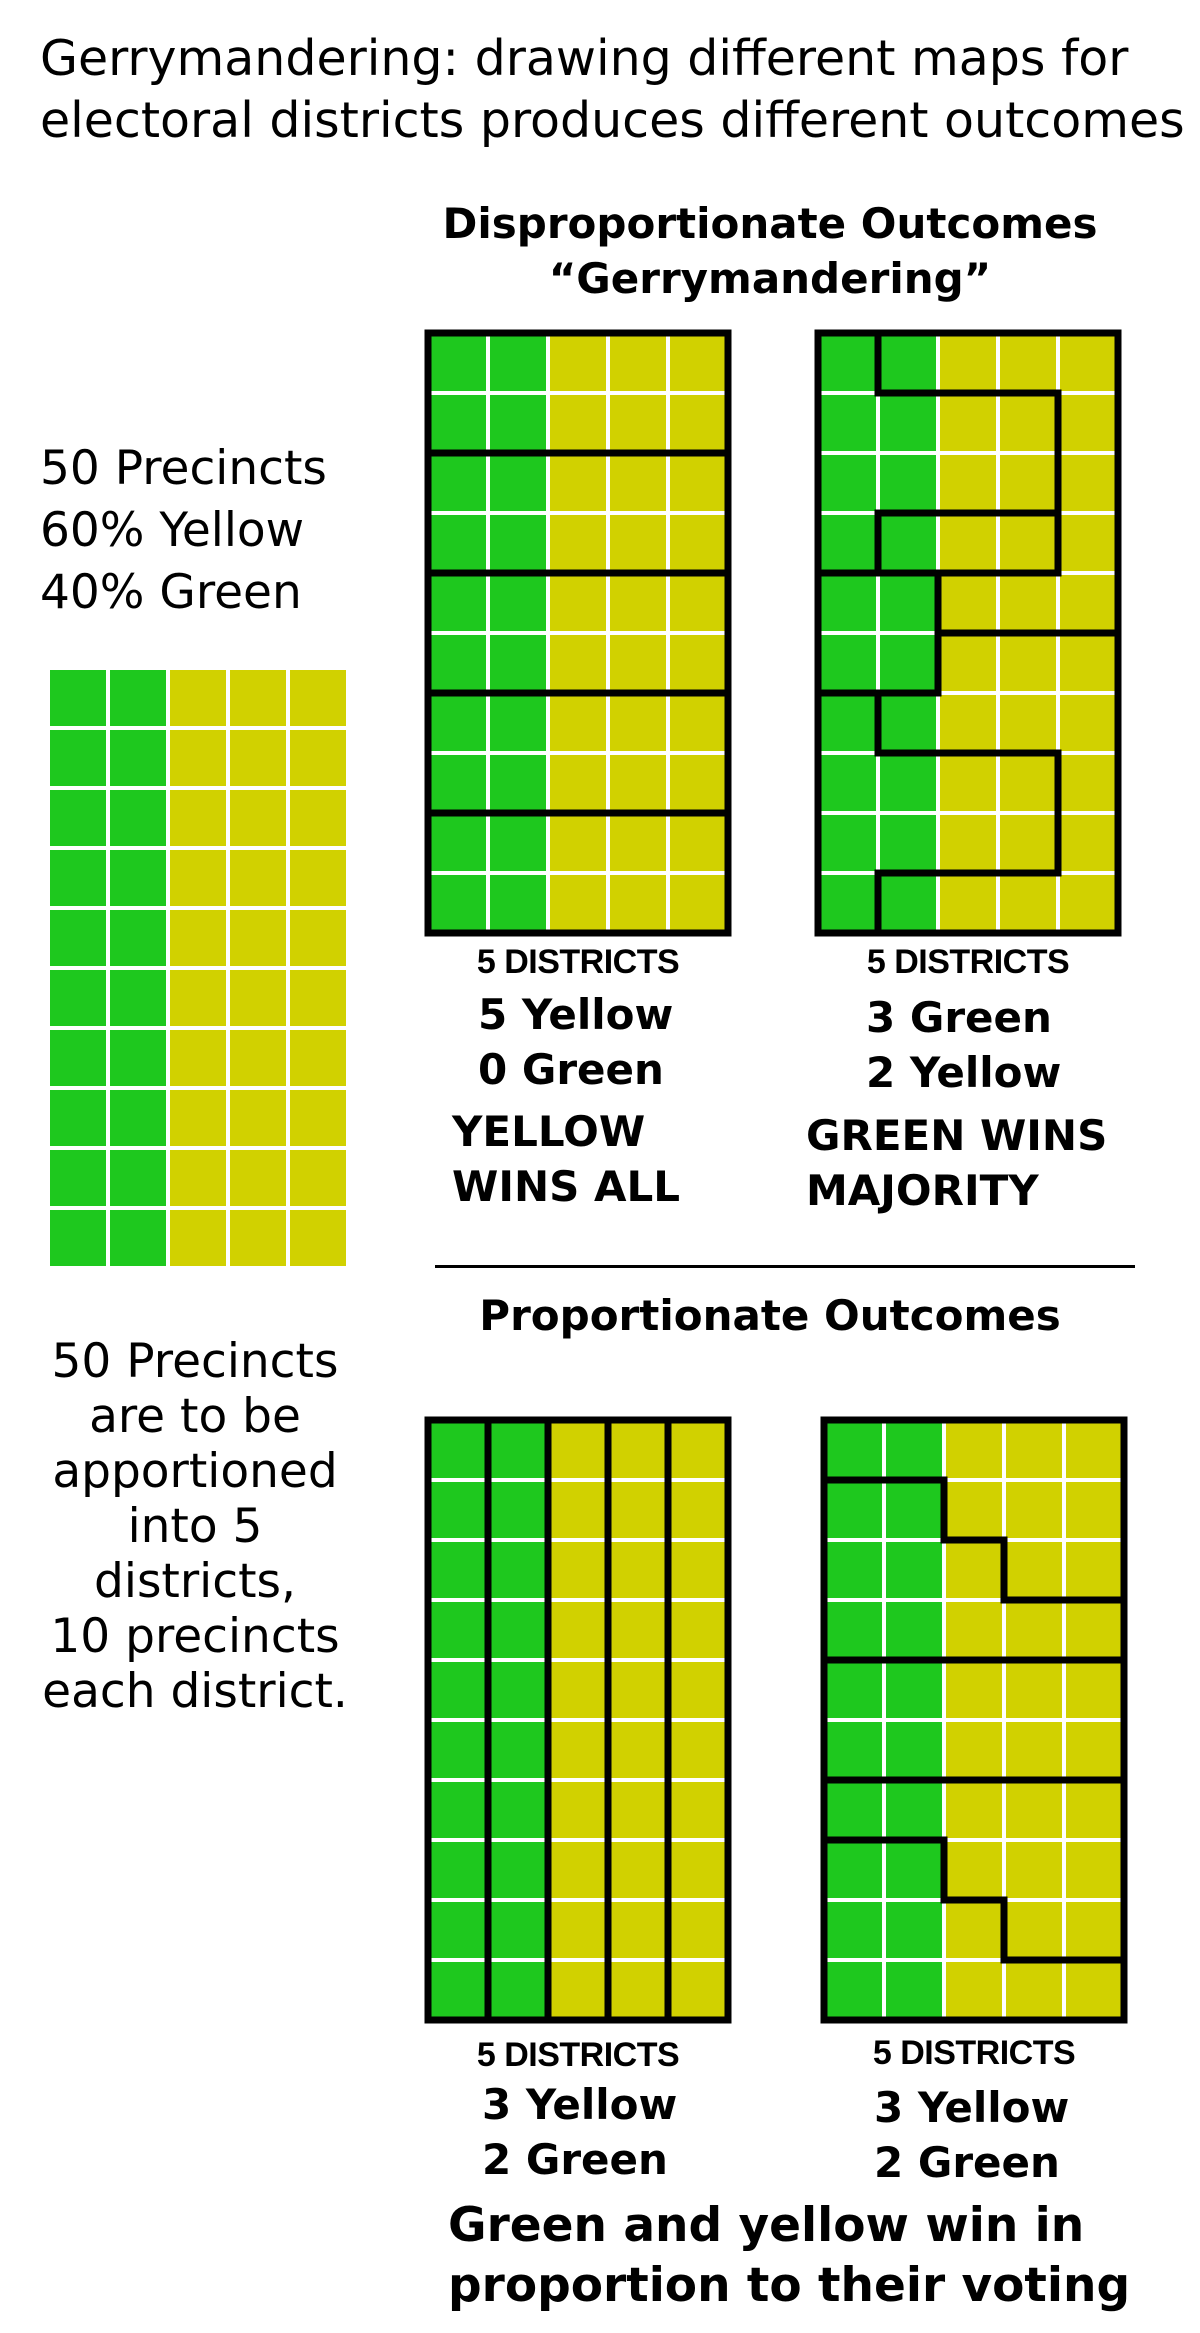 This screenshot has height=2333, width=1200. Describe the element at coordinates (974, 1540) in the screenshot. I see `district-boundary` at that location.